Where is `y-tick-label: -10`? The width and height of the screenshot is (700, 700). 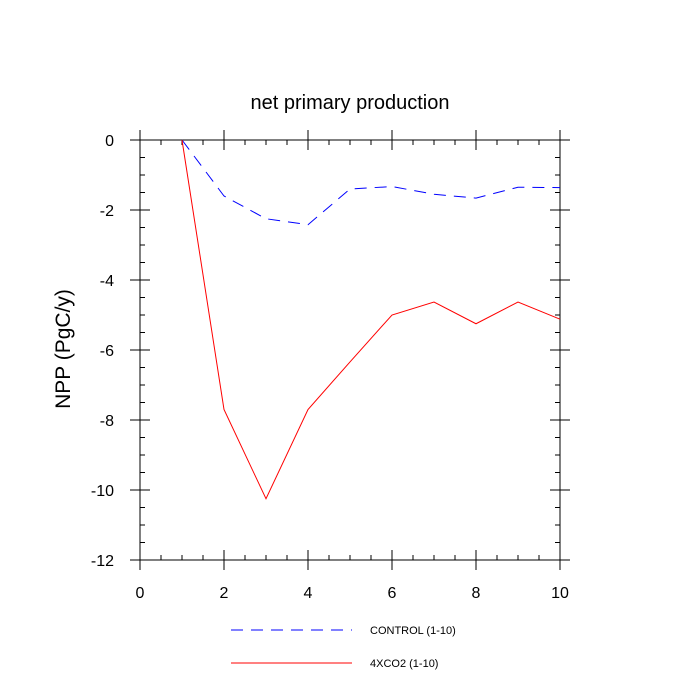
y-tick-label: -10 is located at coordinates (102, 491).